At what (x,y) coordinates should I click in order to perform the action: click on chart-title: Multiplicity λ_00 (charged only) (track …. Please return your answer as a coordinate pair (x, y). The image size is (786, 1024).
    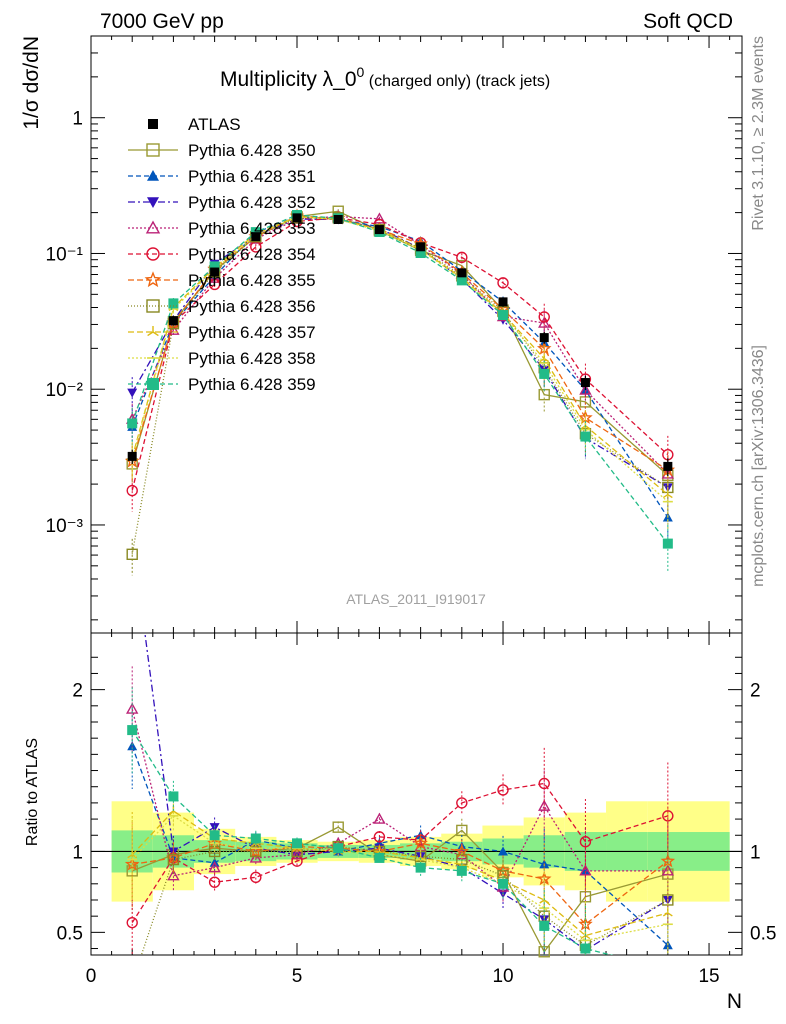
    Looking at the image, I should click on (385, 77).